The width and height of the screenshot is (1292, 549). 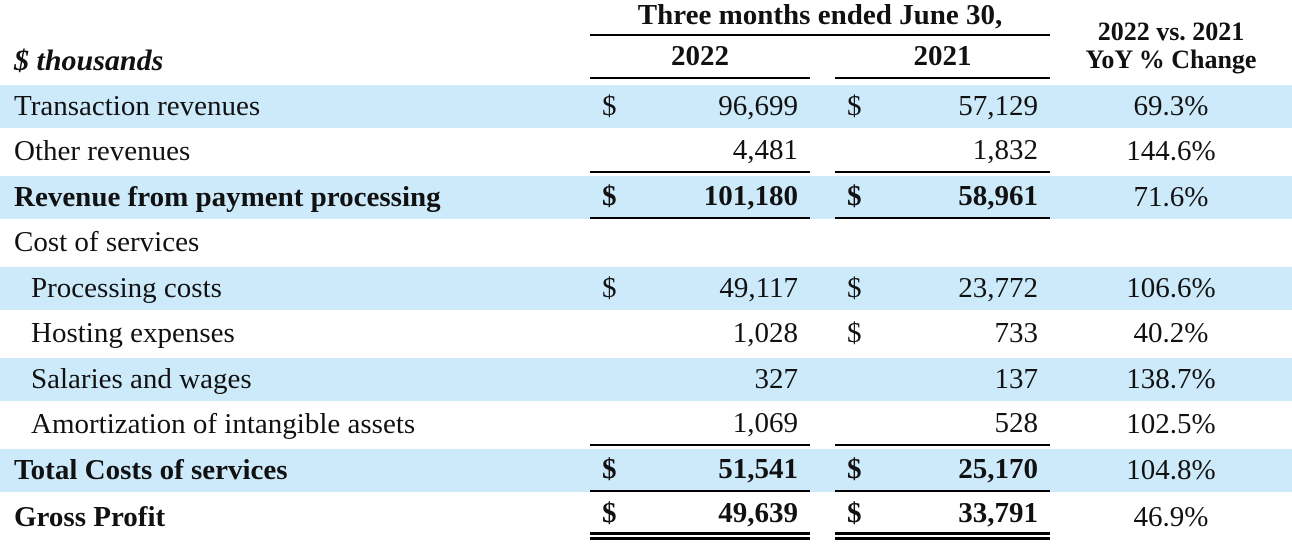 What do you see at coordinates (942, 243) in the screenshot?
I see `amount-2021` at bounding box center [942, 243].